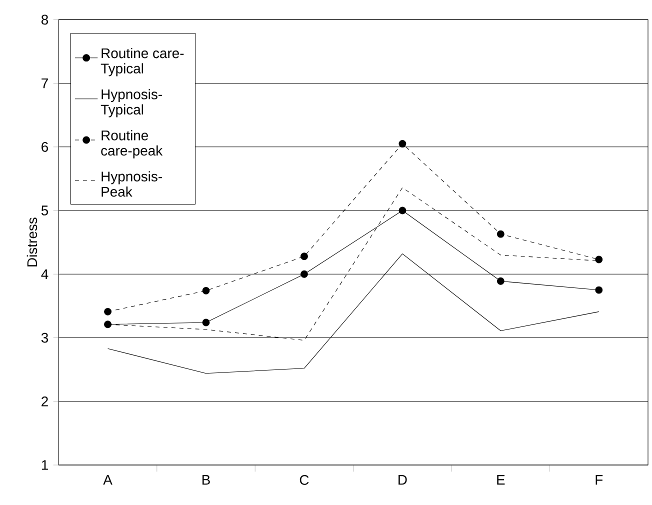 The width and height of the screenshot is (652, 505). I want to click on y-axis-title: Distress, so click(32, 242).